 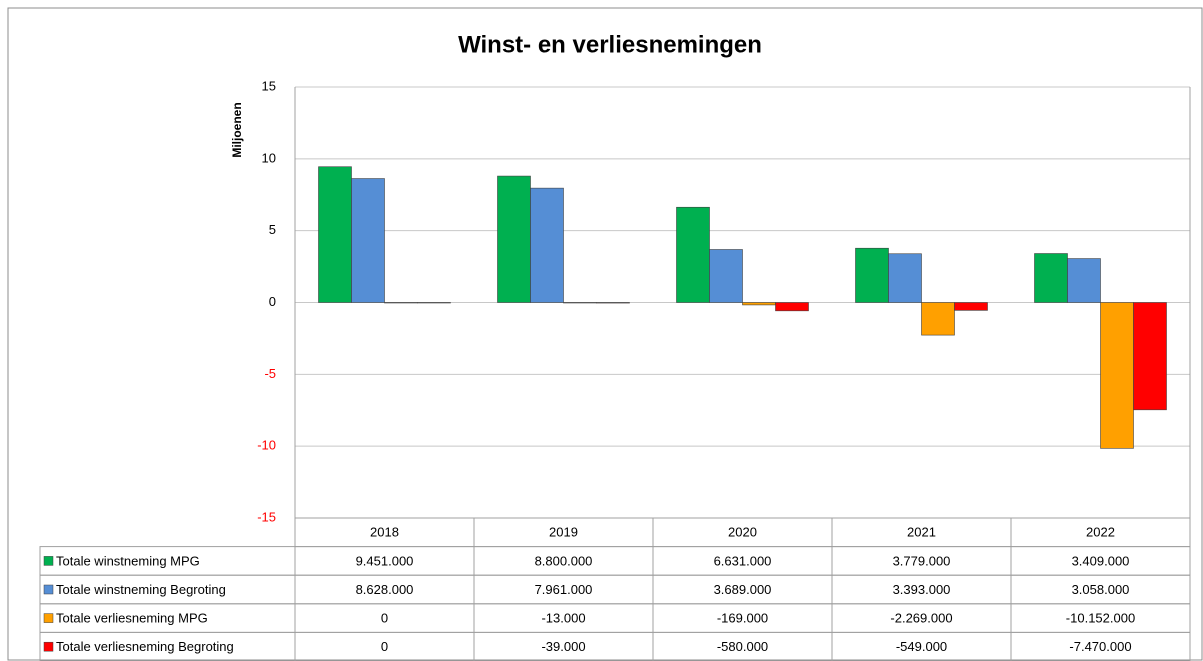 I want to click on table-value: -39.000, so click(x=563, y=646).